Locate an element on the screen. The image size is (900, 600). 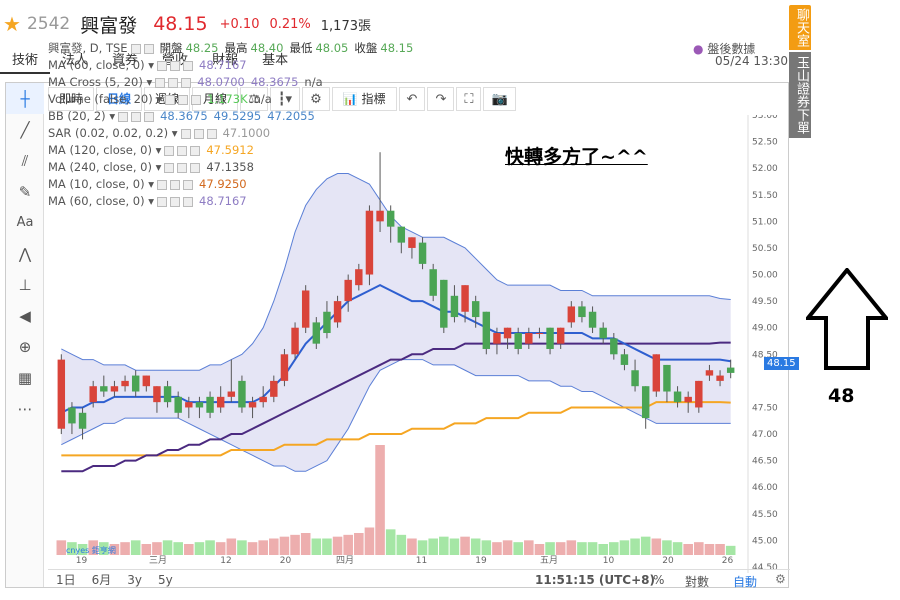
undo-icon: ↶ is located at coordinates (412, 99).